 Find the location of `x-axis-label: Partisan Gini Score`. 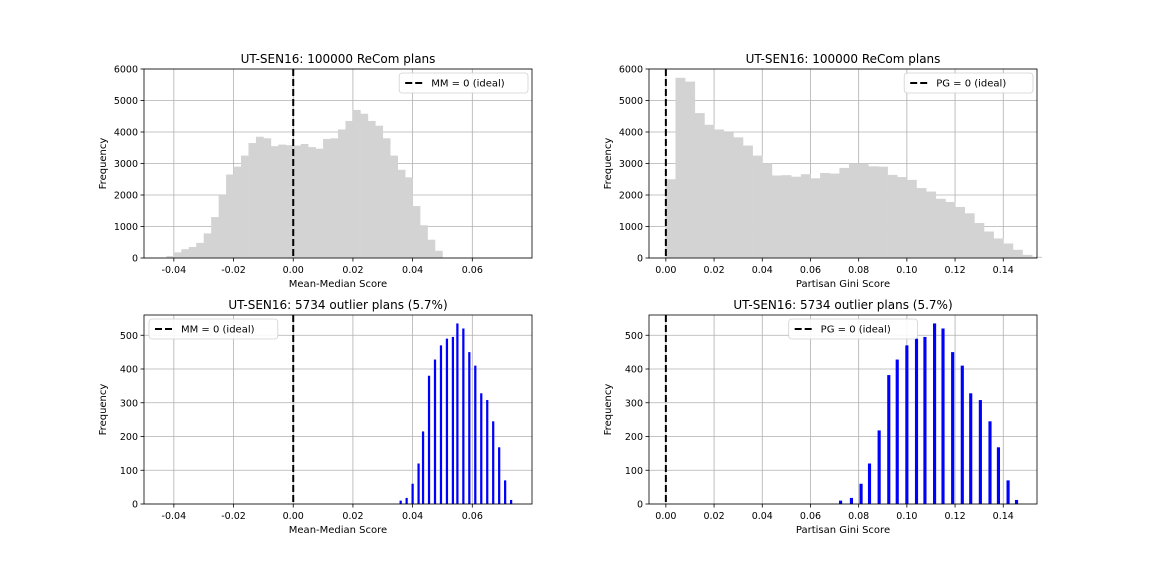

x-axis-label: Partisan Gini Score is located at coordinates (843, 284).